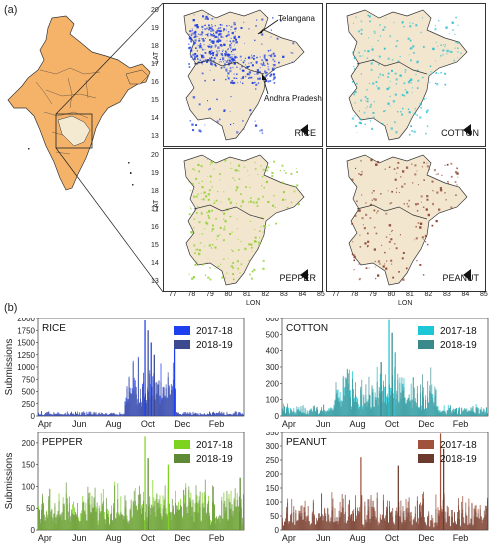 The width and height of the screenshot is (498, 550). I want to click on lon-tick: 81, so click(247, 294).